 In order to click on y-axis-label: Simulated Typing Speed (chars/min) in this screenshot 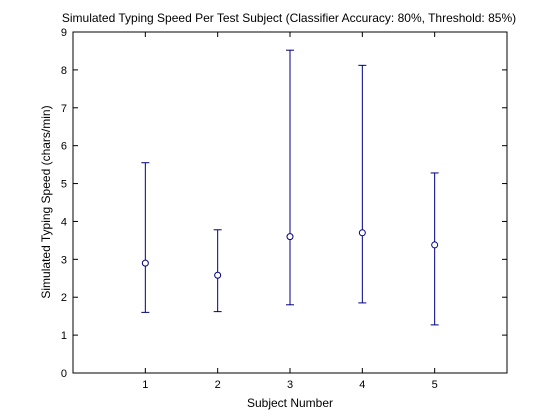, I will do `click(46, 201)`.